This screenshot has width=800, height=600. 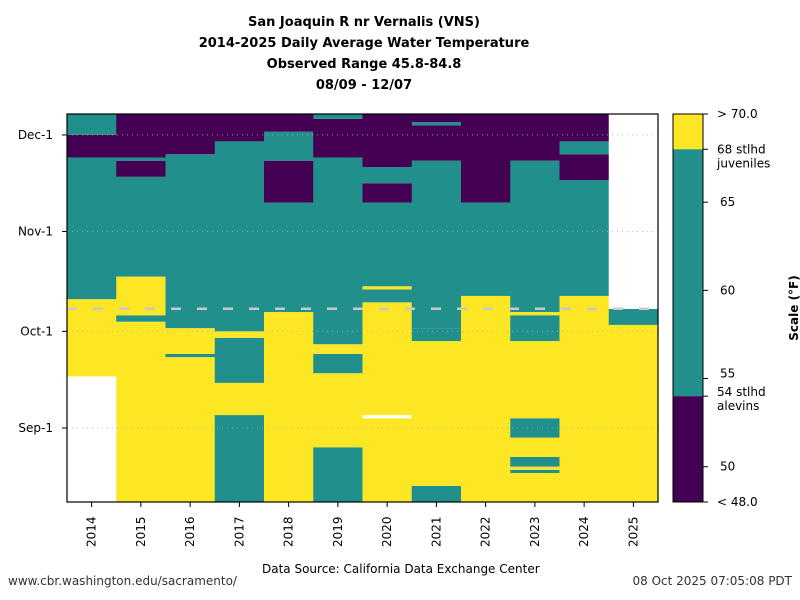 What do you see at coordinates (387, 417) in the screenshot?
I see `heatmap-cell-2020-none` at bounding box center [387, 417].